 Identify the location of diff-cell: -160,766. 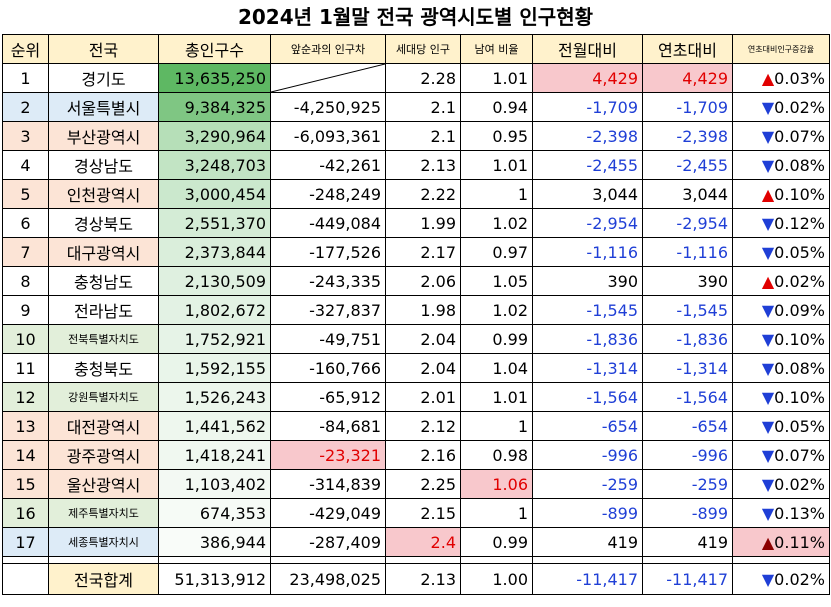
(328, 368).